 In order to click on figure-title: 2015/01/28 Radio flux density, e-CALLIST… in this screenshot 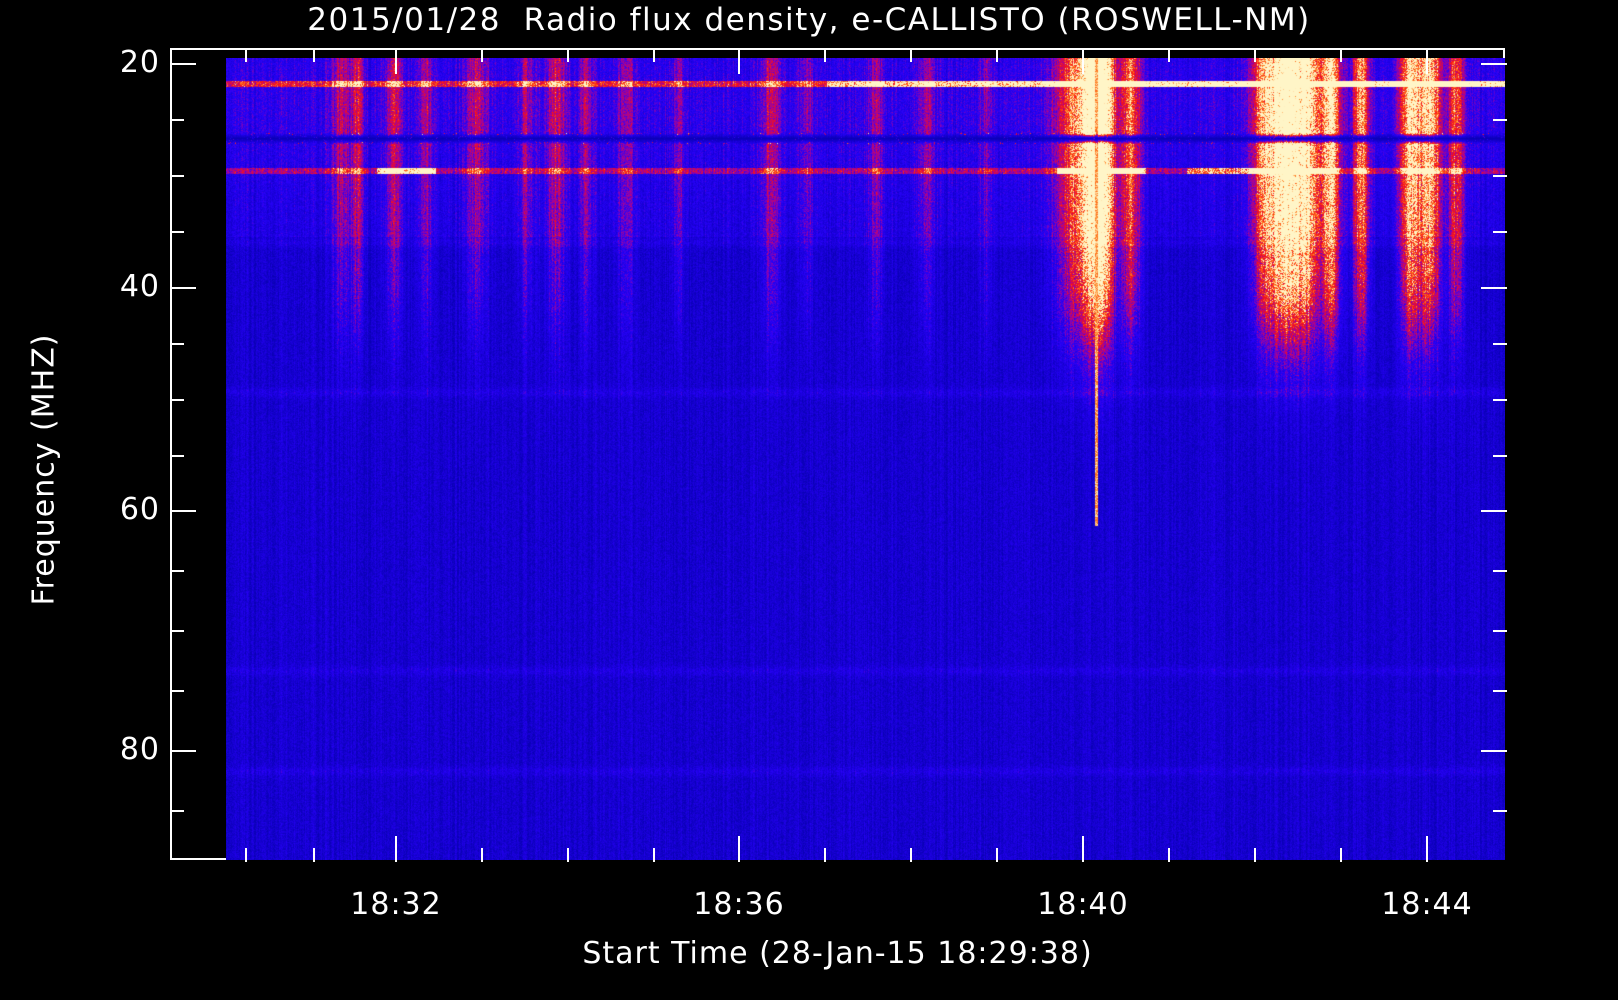, I will do `click(809, 20)`.